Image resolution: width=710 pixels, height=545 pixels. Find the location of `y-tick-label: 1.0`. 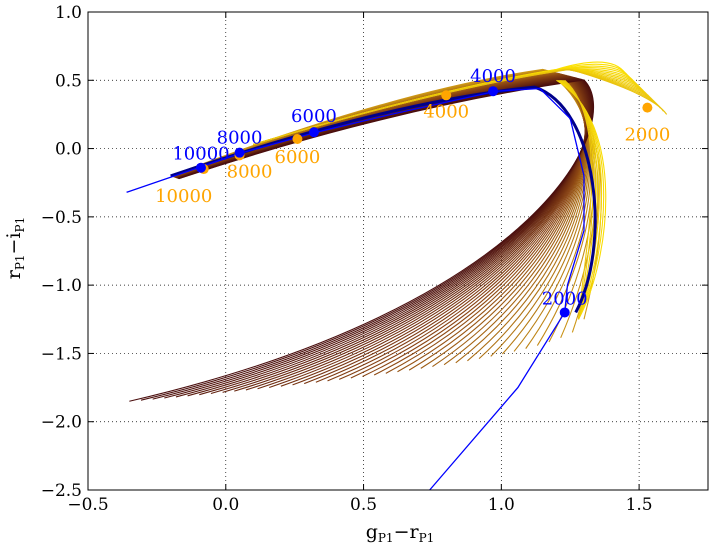

y-tick-label: 1.0 is located at coordinates (68, 13).